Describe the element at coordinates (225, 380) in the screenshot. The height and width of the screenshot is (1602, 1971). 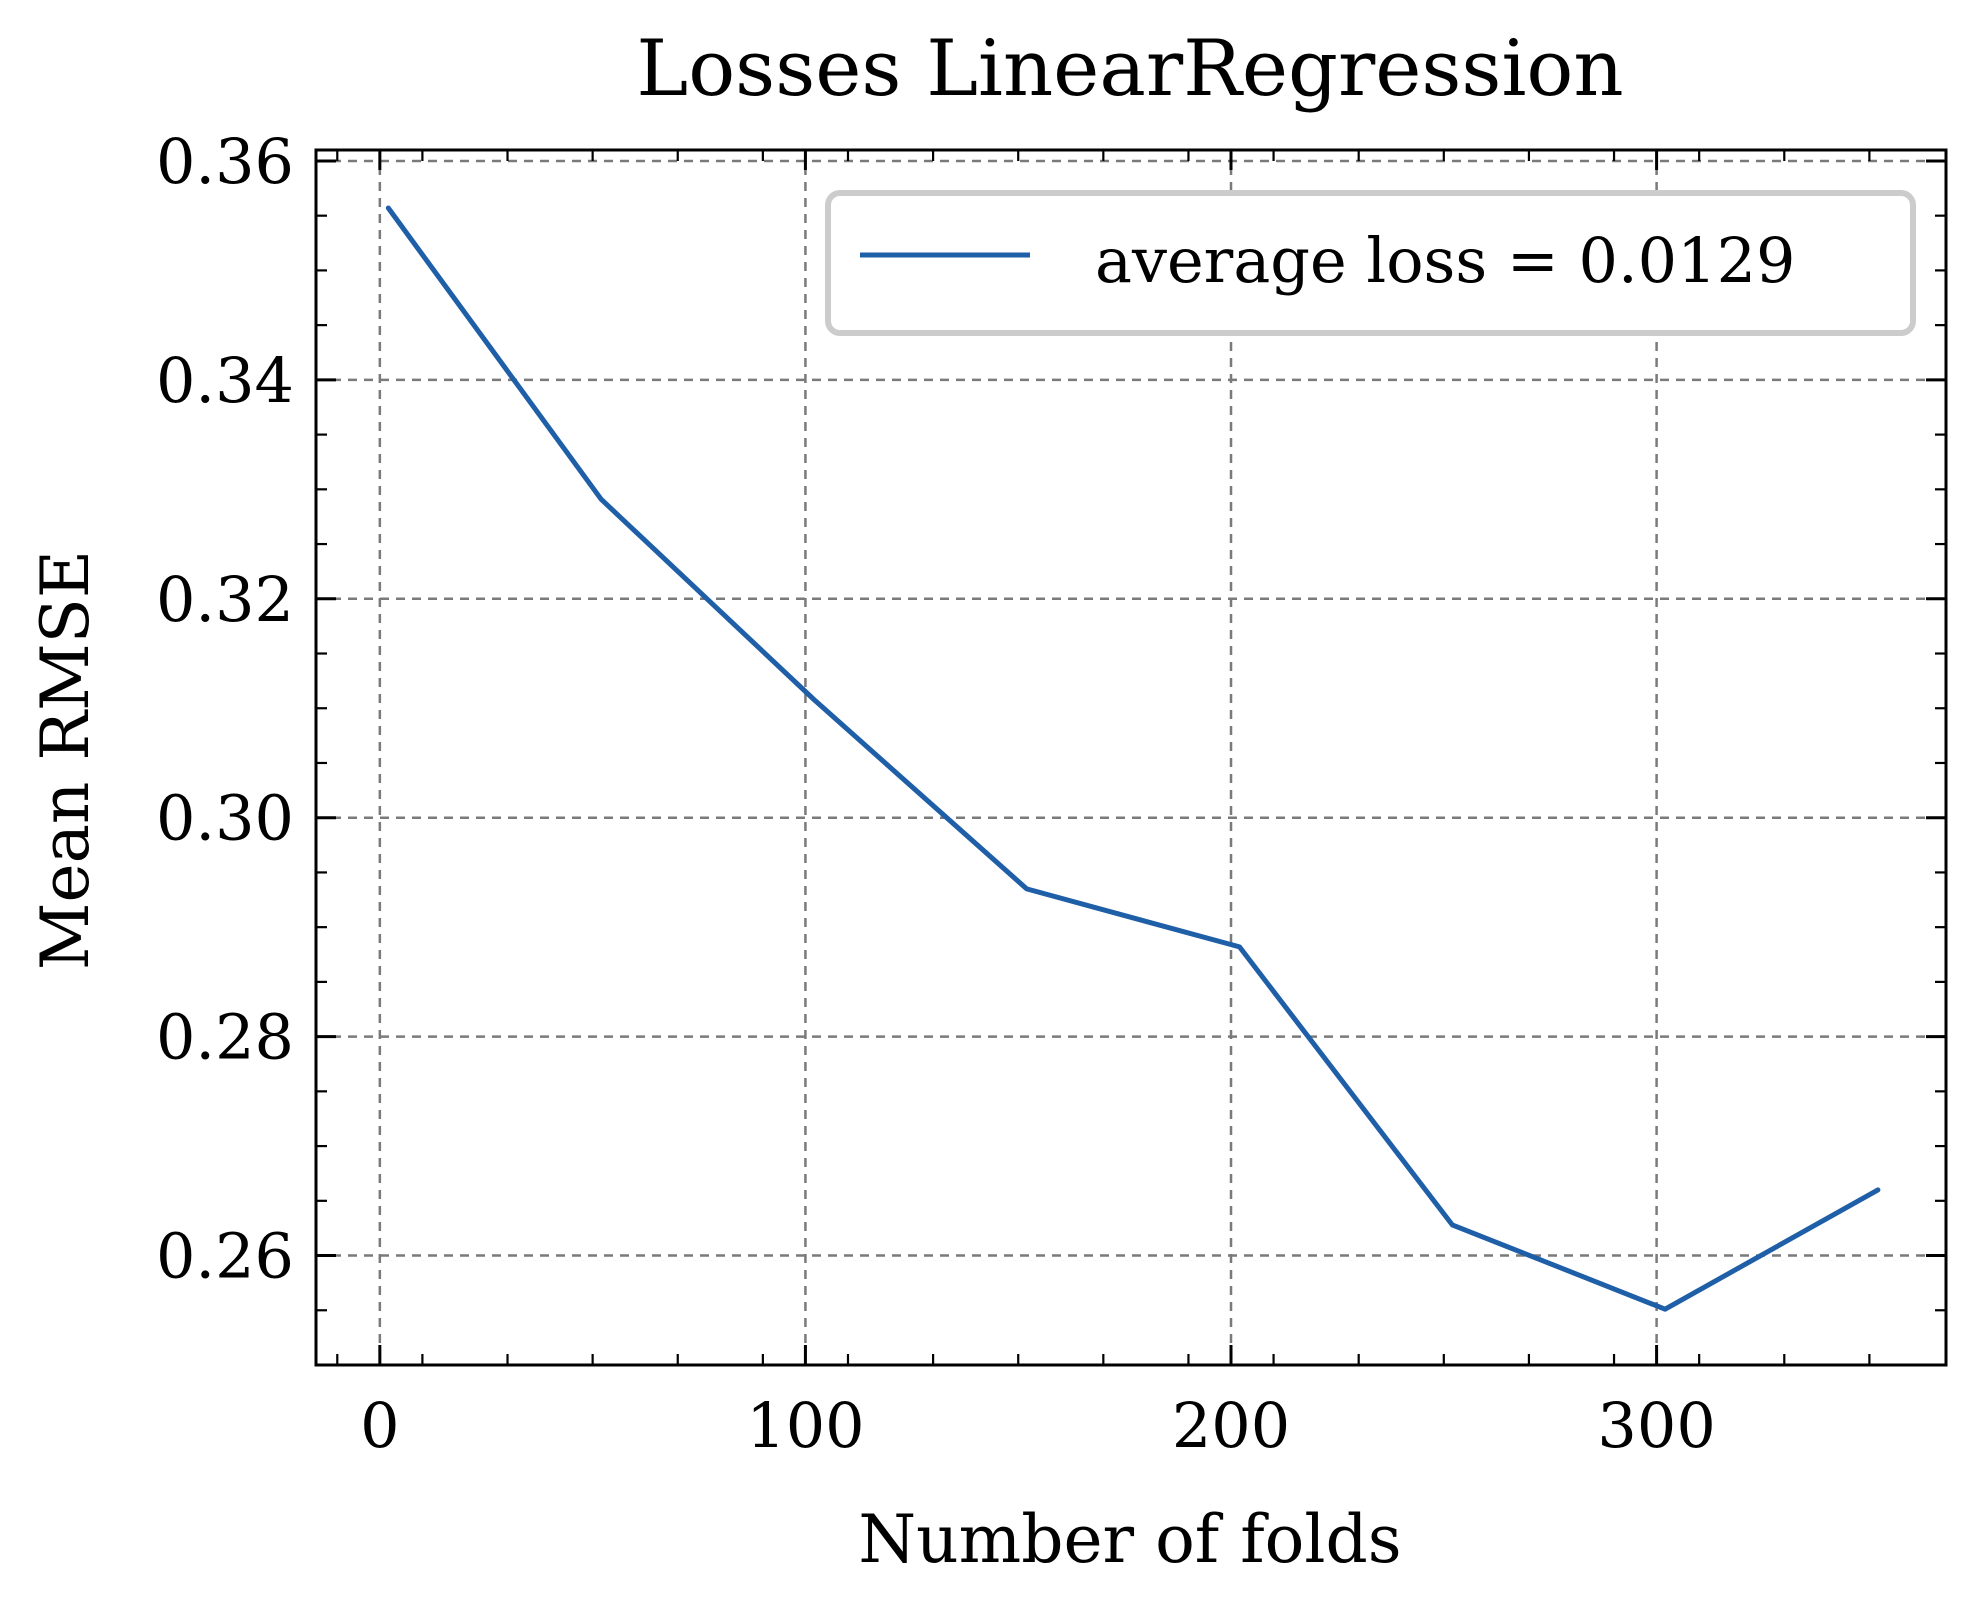
I see `y-tick-label: 0.34` at that location.